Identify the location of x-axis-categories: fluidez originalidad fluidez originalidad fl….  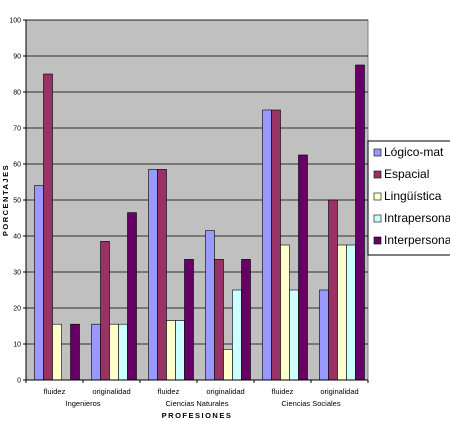
(197, 388).